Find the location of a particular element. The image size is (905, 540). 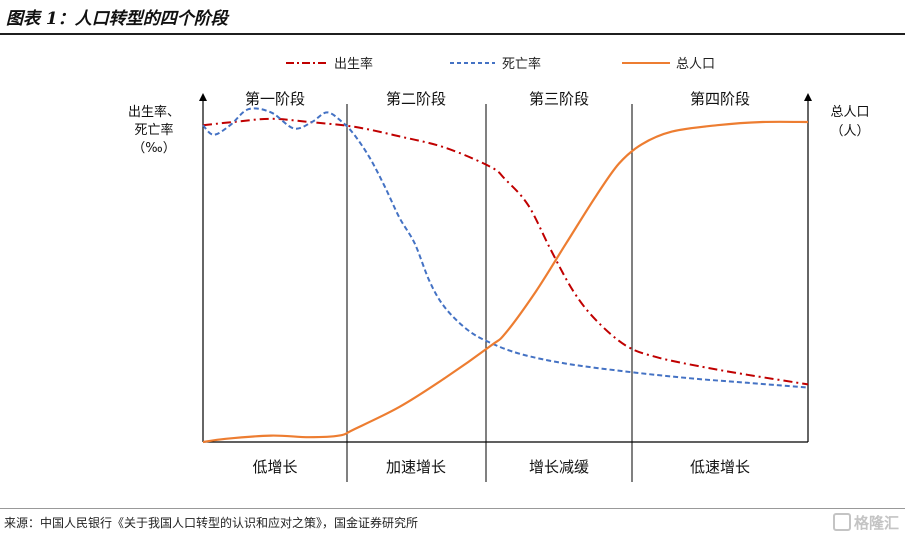

watermark: 格隆汇 is located at coordinates (865, 522).